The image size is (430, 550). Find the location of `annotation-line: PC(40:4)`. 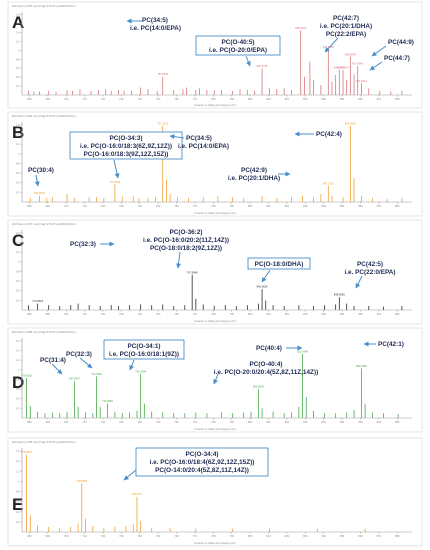

annotation-line: PC(40:4) is located at coordinates (269, 348).